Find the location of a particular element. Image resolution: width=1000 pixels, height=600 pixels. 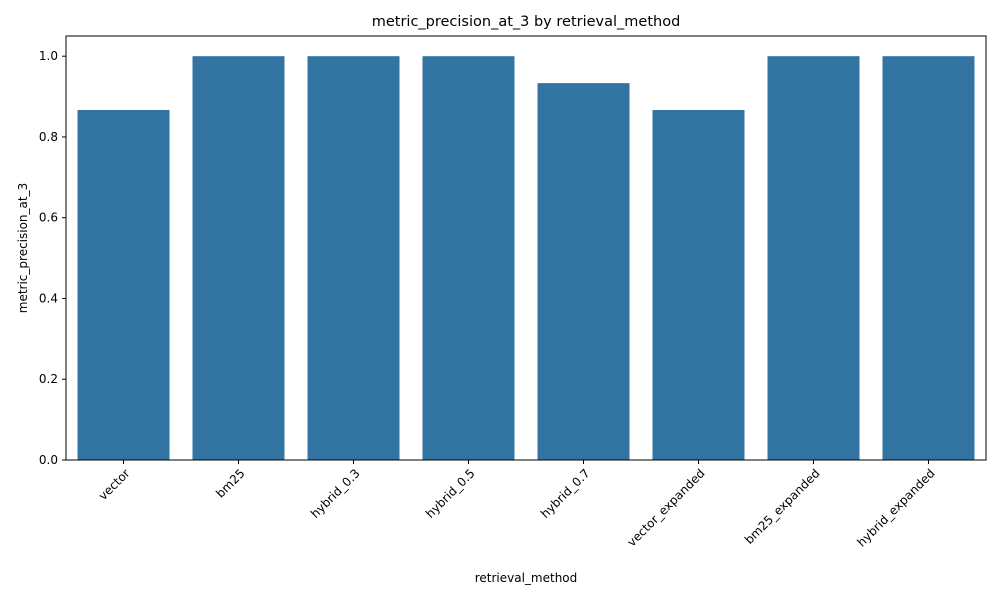

x-tick-label: bm25 is located at coordinates (230, 483).